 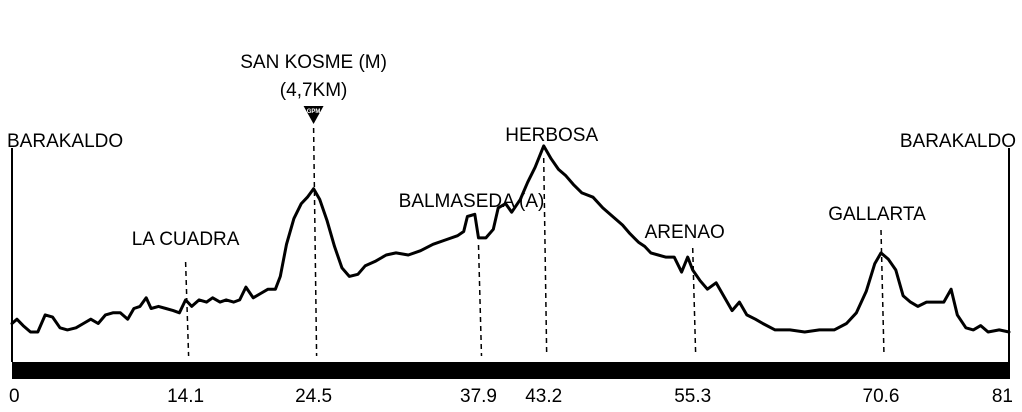 I want to click on x-tick-label-4: 43.2, so click(x=543, y=396).